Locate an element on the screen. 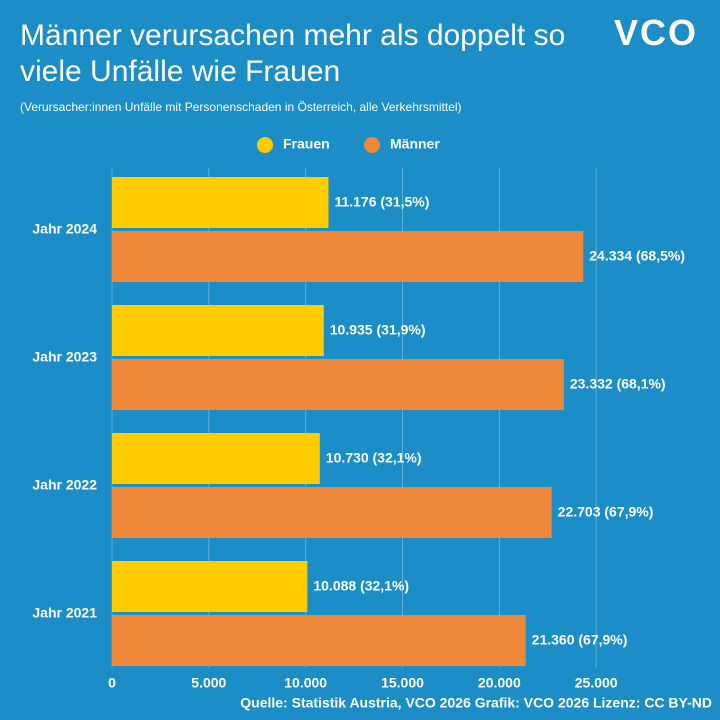 The image size is (720, 720). x-tick-label: 10.000 is located at coordinates (305, 683).